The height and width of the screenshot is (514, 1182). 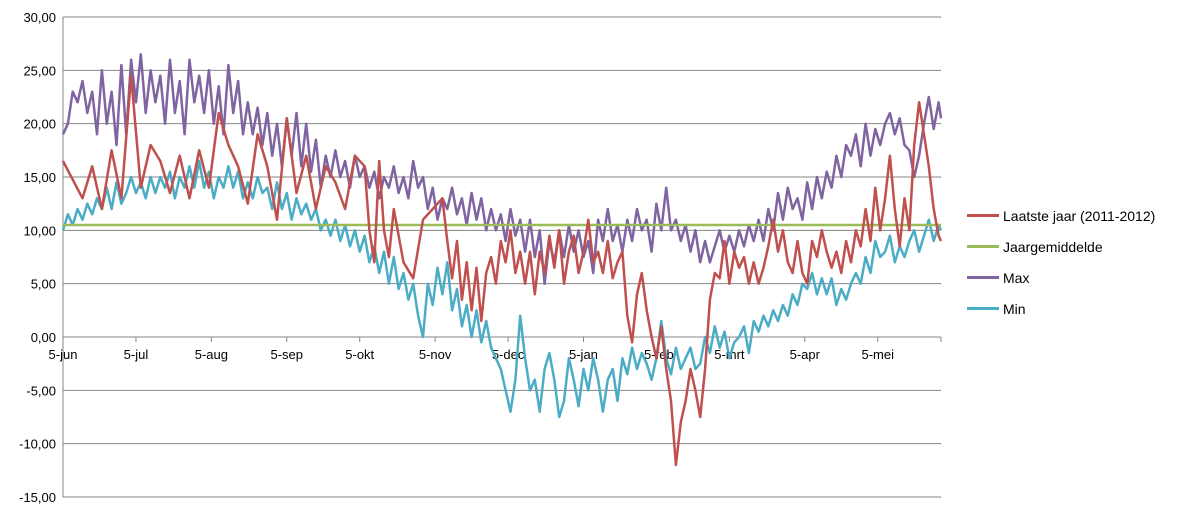 What do you see at coordinates (43, 284) in the screenshot?
I see `y-tick-label: 5,00` at bounding box center [43, 284].